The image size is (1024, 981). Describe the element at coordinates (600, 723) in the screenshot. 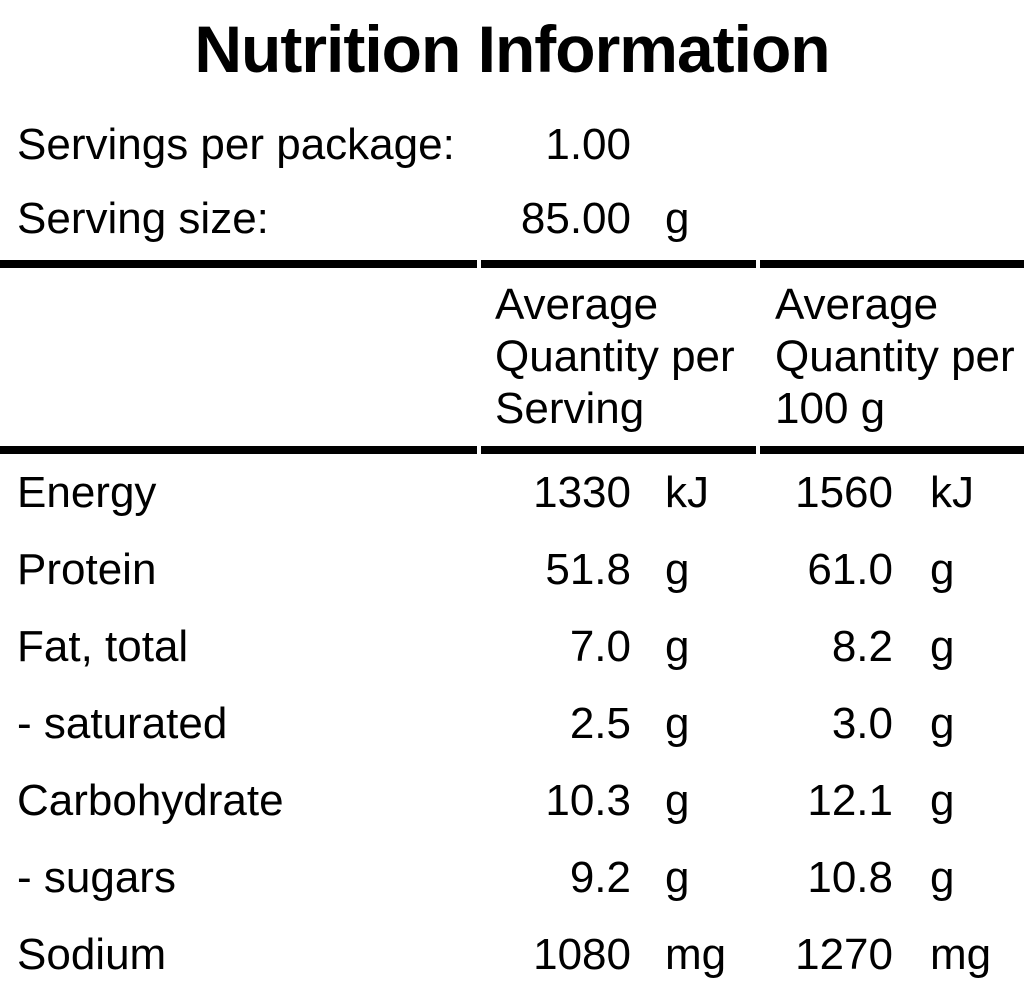

I see `per-serving-value: 2.5` at that location.